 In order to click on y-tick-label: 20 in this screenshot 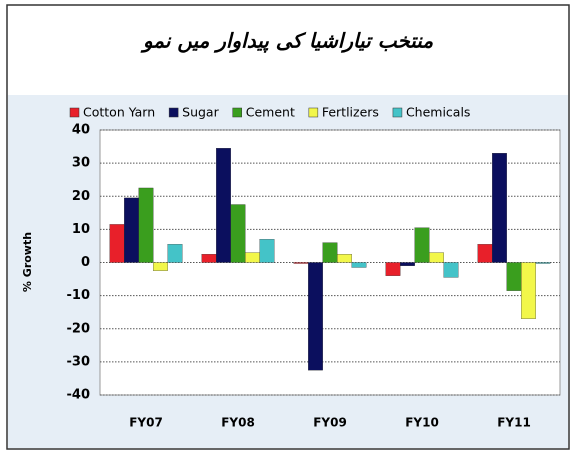, I will do `click(81, 196)`.